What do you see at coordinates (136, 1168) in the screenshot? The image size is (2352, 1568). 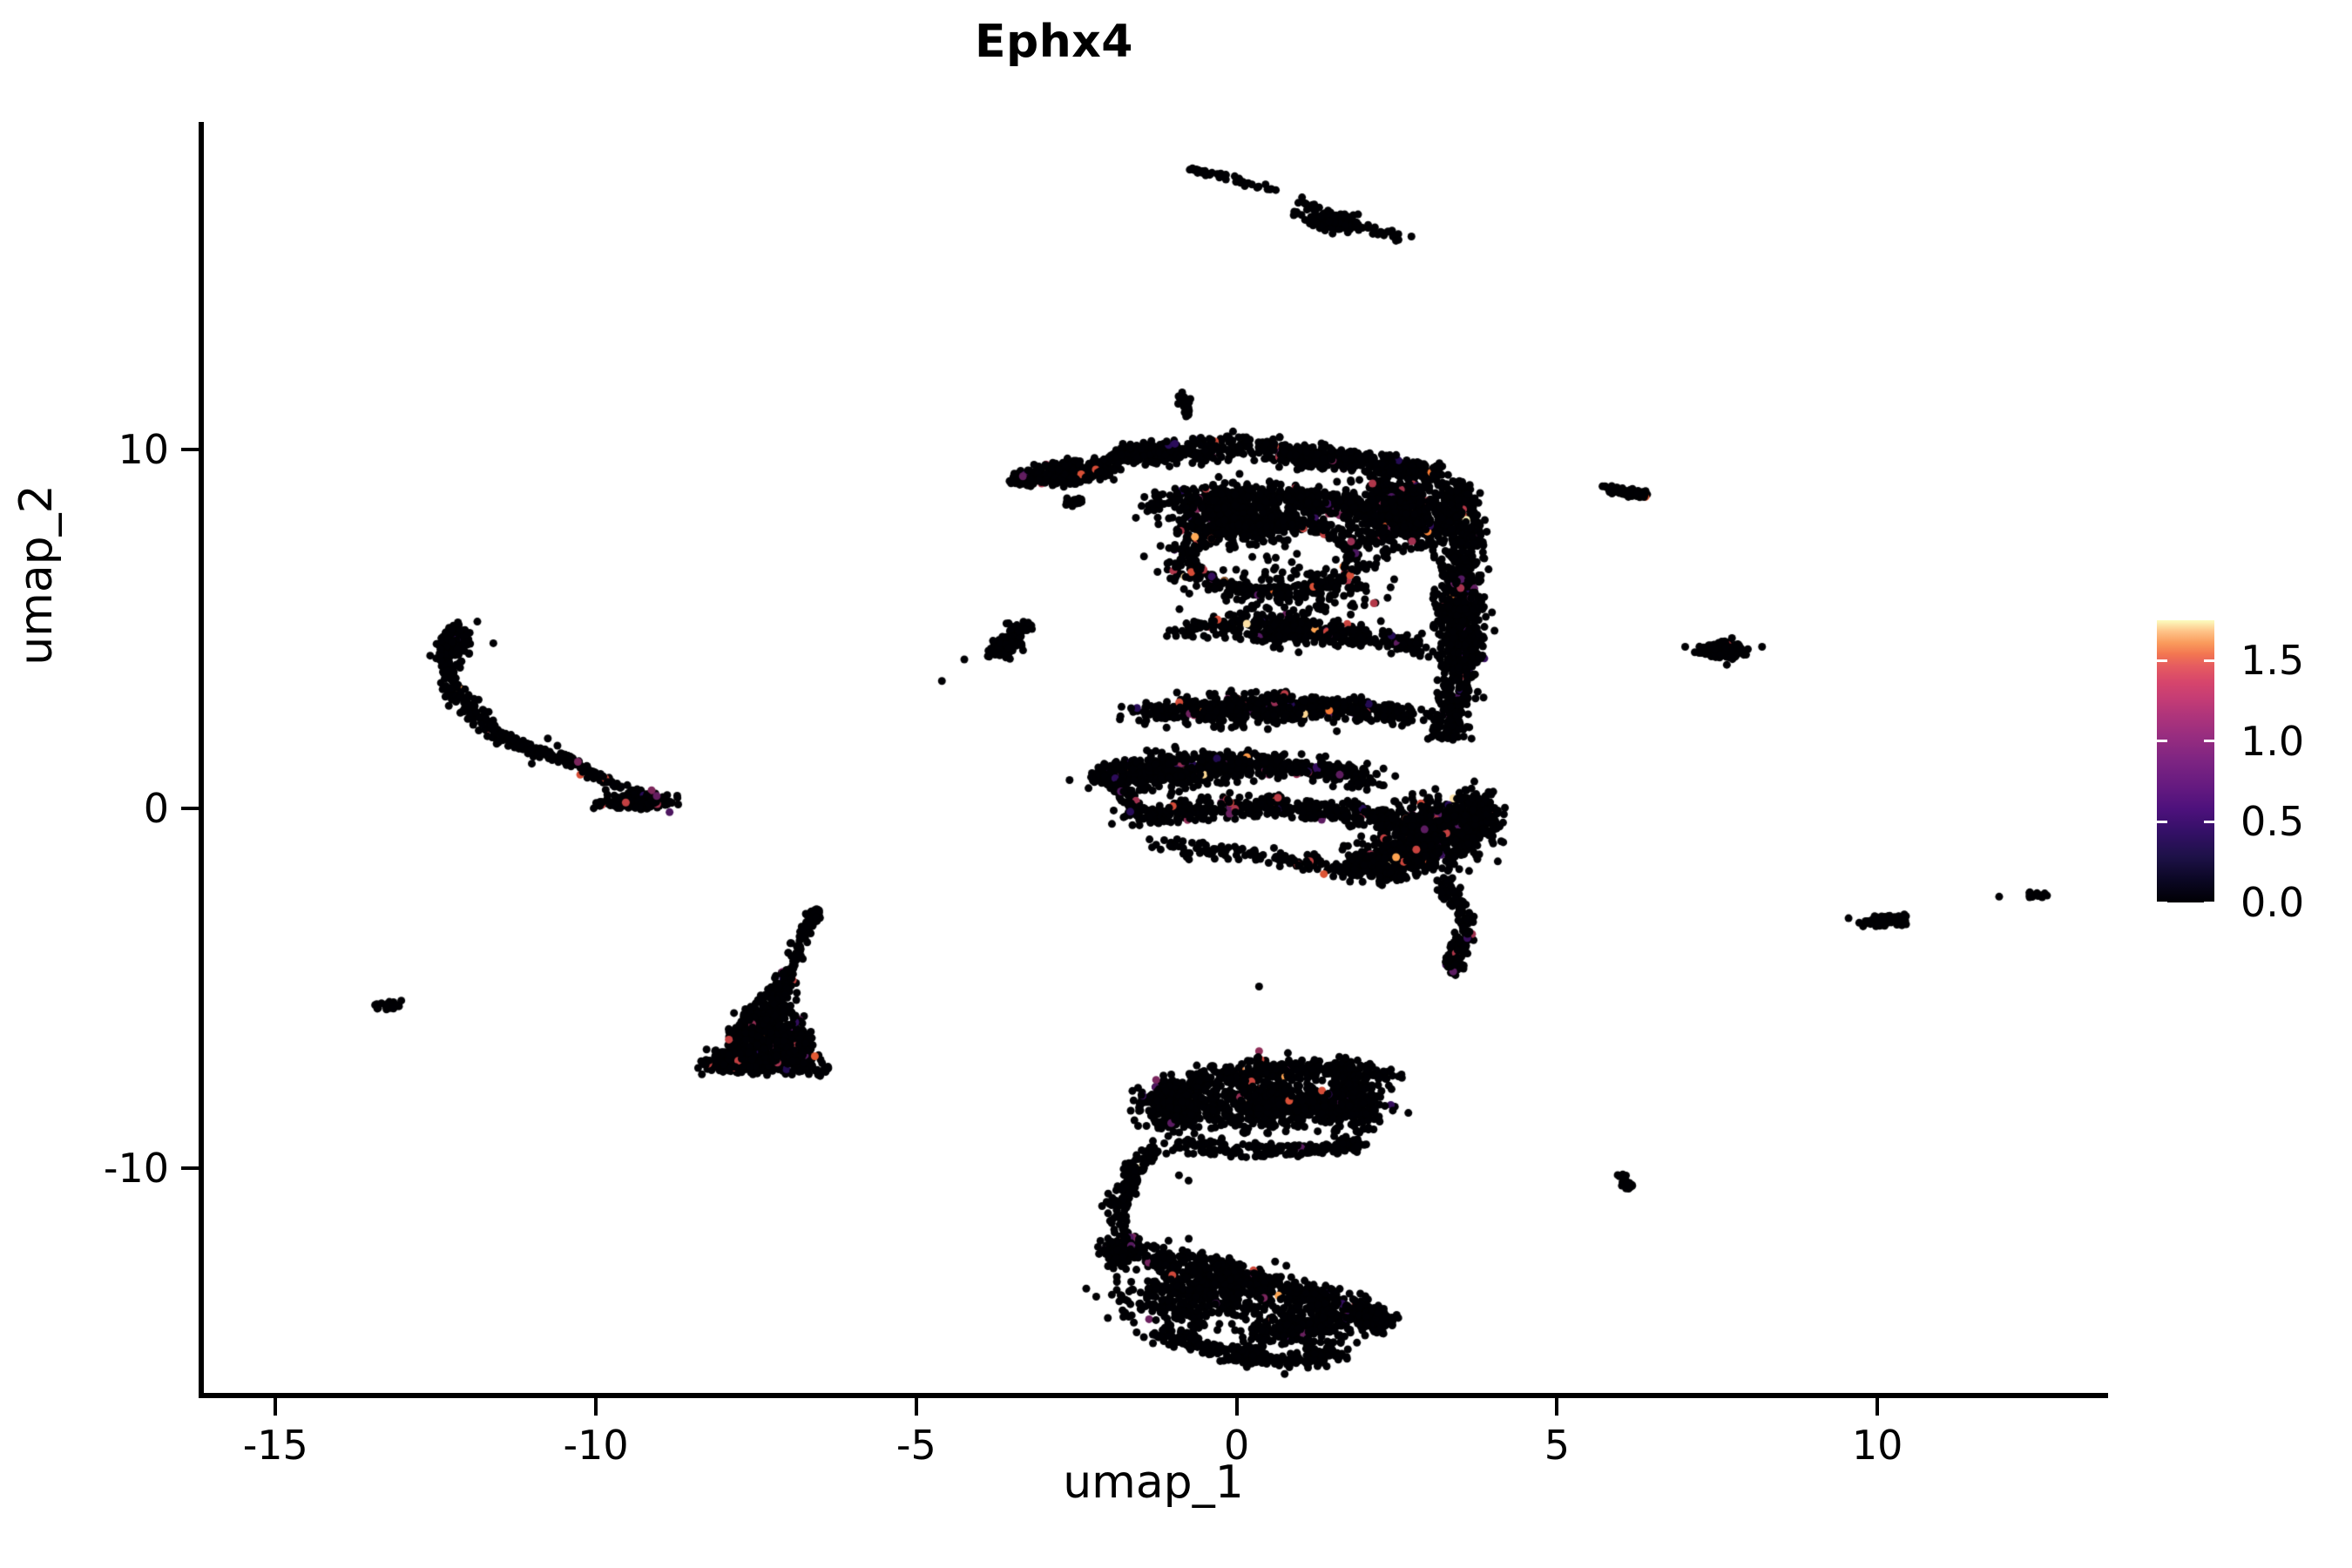 I see `y-tick-label: -10` at bounding box center [136, 1168].